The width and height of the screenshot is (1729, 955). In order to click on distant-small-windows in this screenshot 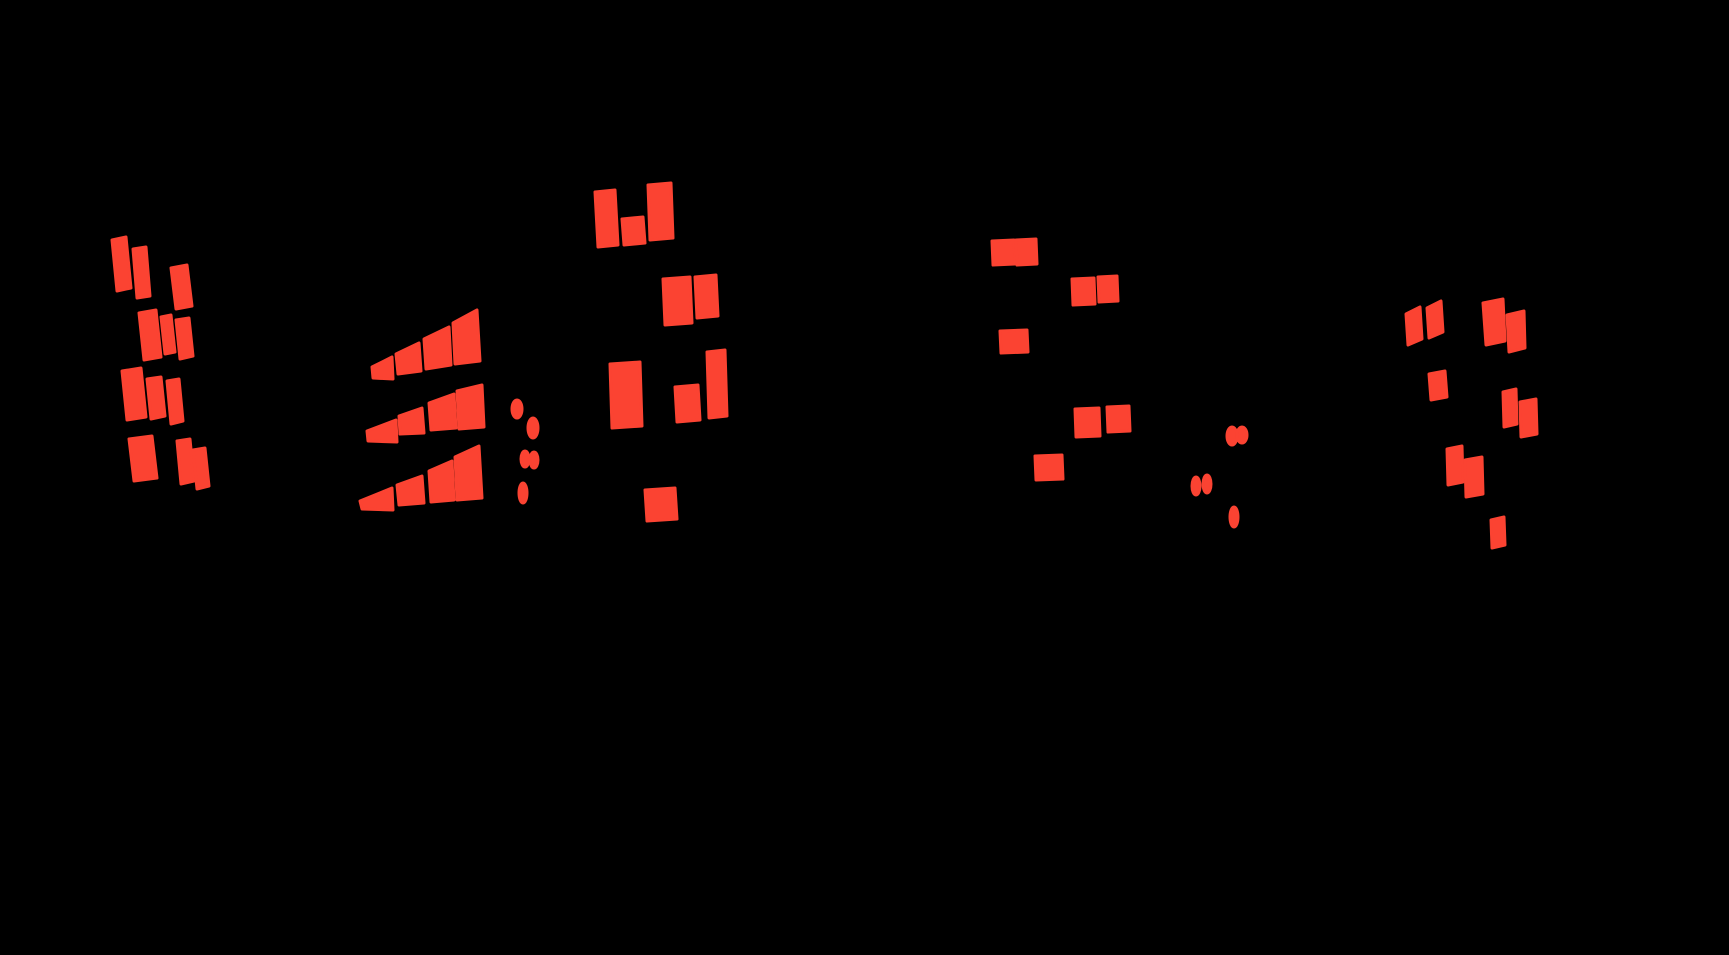, I will do `click(1219, 477)`.